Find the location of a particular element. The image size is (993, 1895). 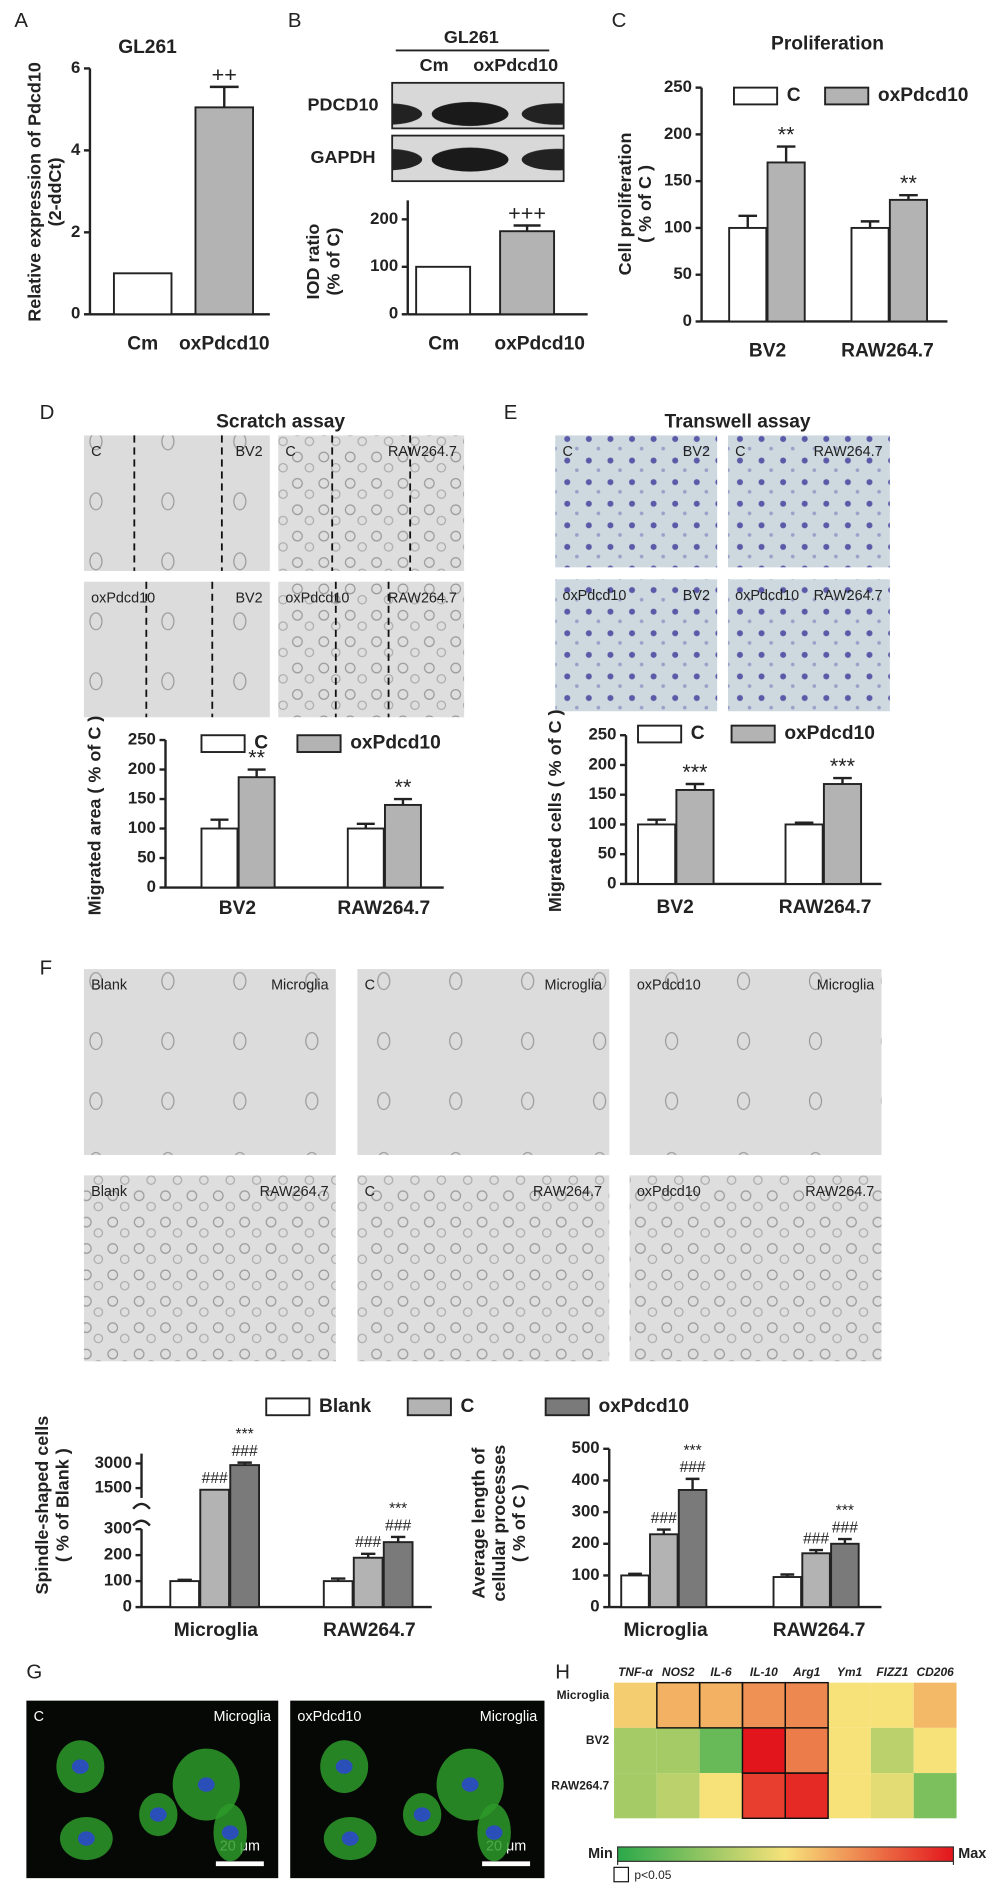

y-axis-label: Cell proliferation is located at coordinates (625, 204).